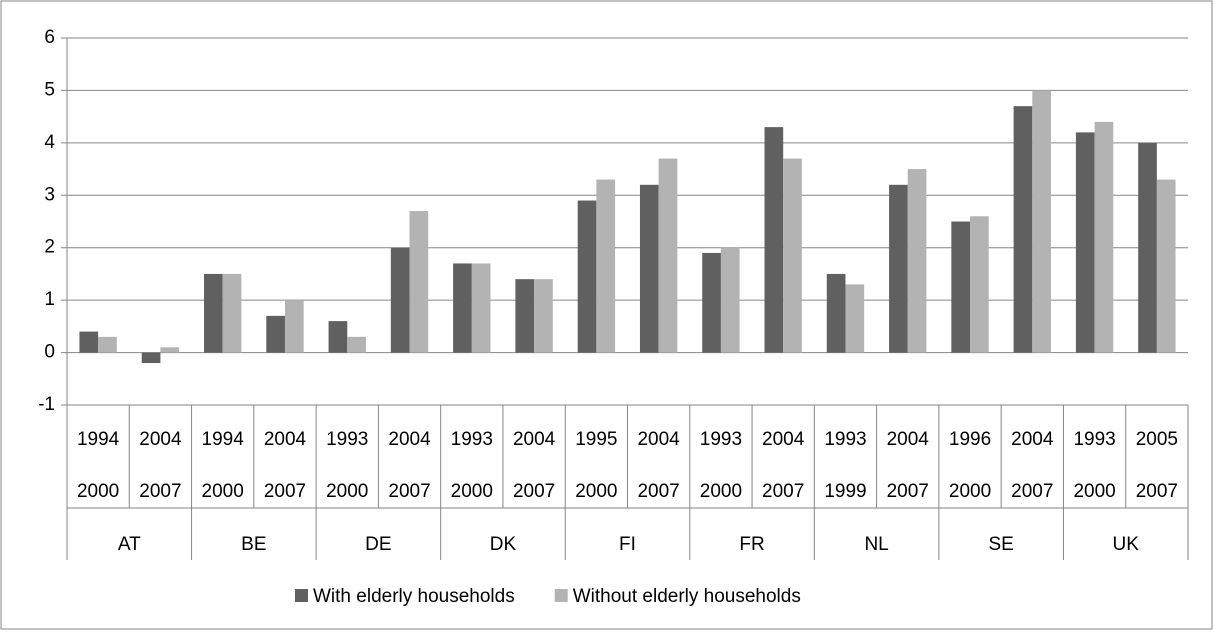 The image size is (1214, 636). What do you see at coordinates (1126, 544) in the screenshot?
I see `group-label: UK` at bounding box center [1126, 544].